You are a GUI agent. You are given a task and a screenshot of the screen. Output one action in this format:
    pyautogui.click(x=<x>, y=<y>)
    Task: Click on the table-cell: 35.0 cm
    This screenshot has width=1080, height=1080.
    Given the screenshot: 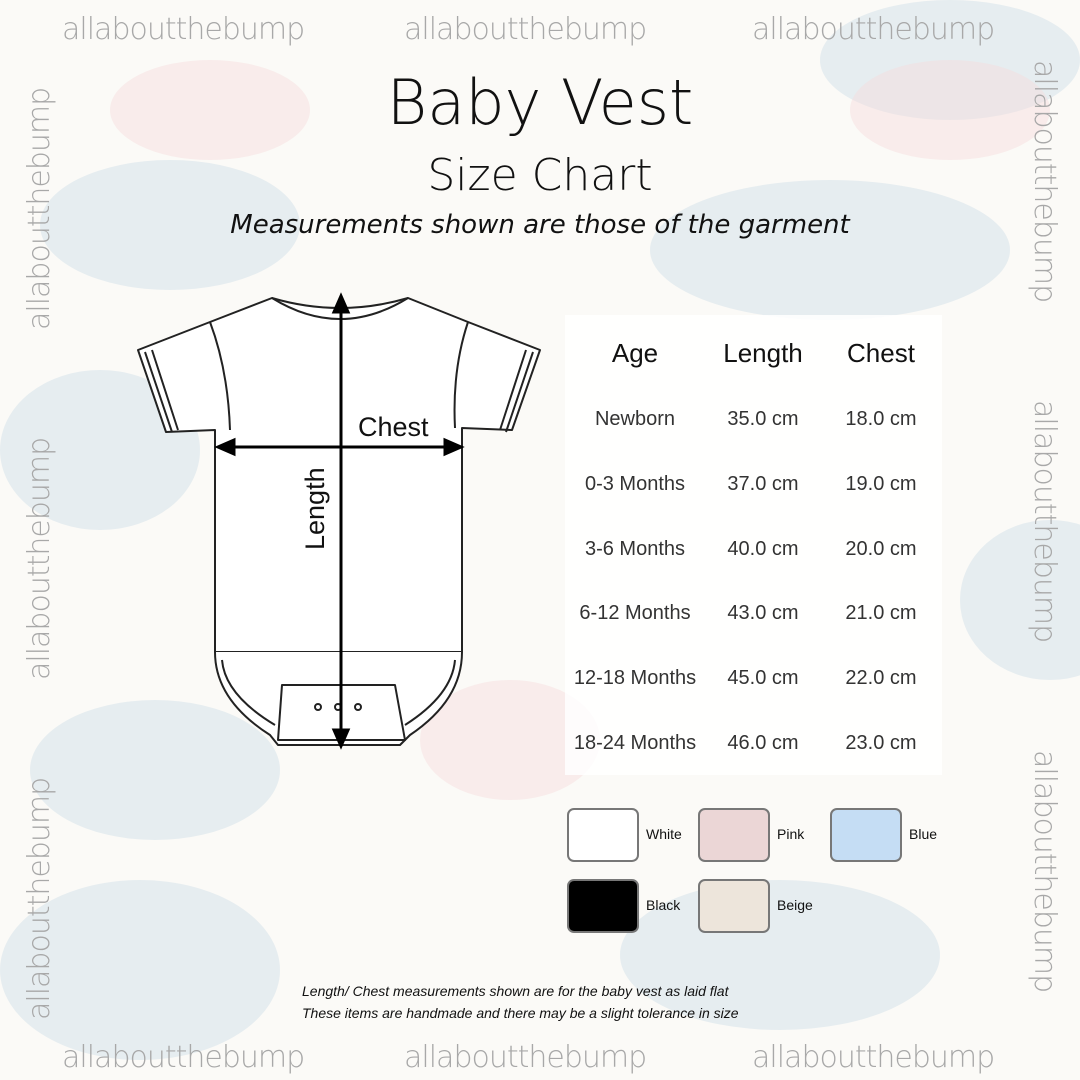 What is the action you would take?
    pyautogui.click(x=763, y=419)
    